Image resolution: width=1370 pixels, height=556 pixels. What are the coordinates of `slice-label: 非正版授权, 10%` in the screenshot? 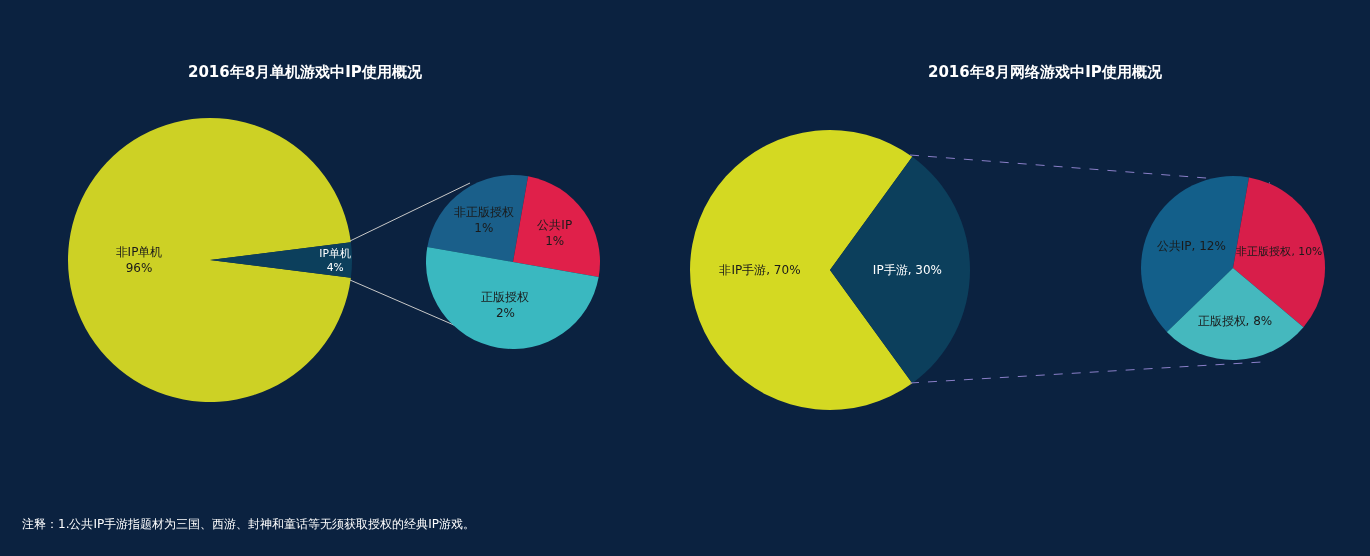 It's located at (1279, 251).